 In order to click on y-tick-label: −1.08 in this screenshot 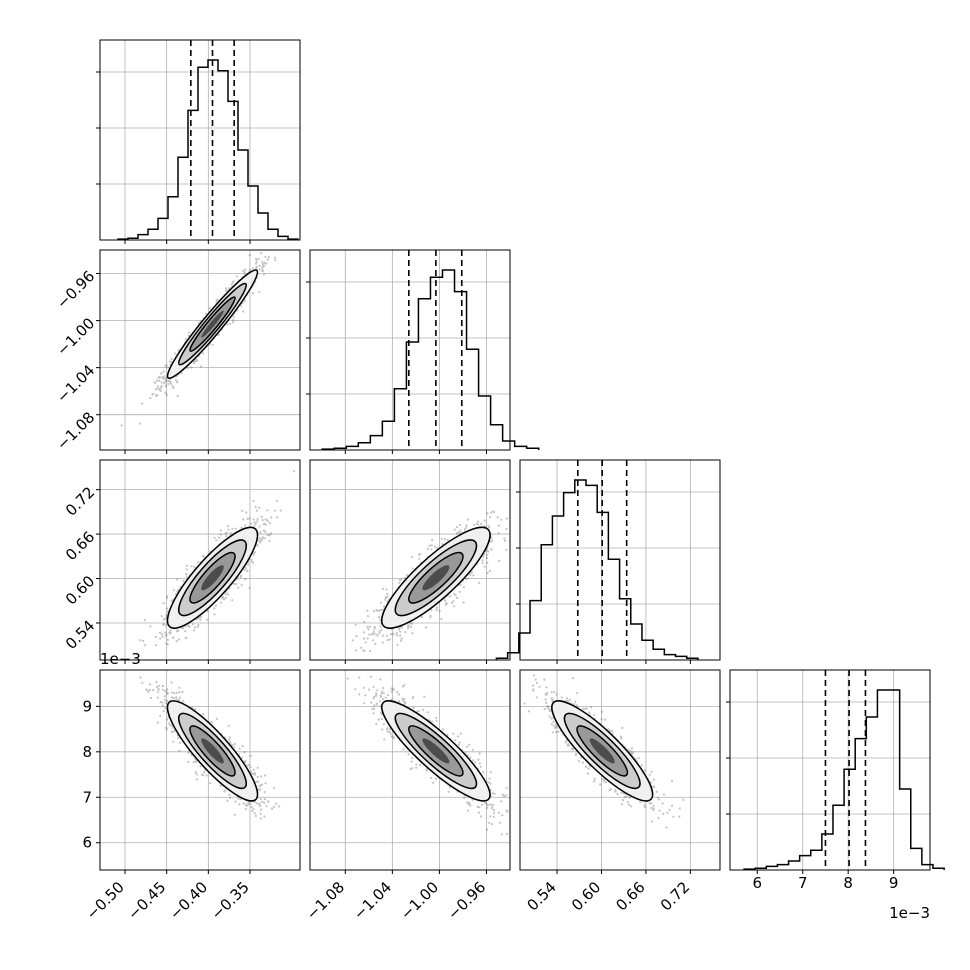, I will do `click(75, 430)`.